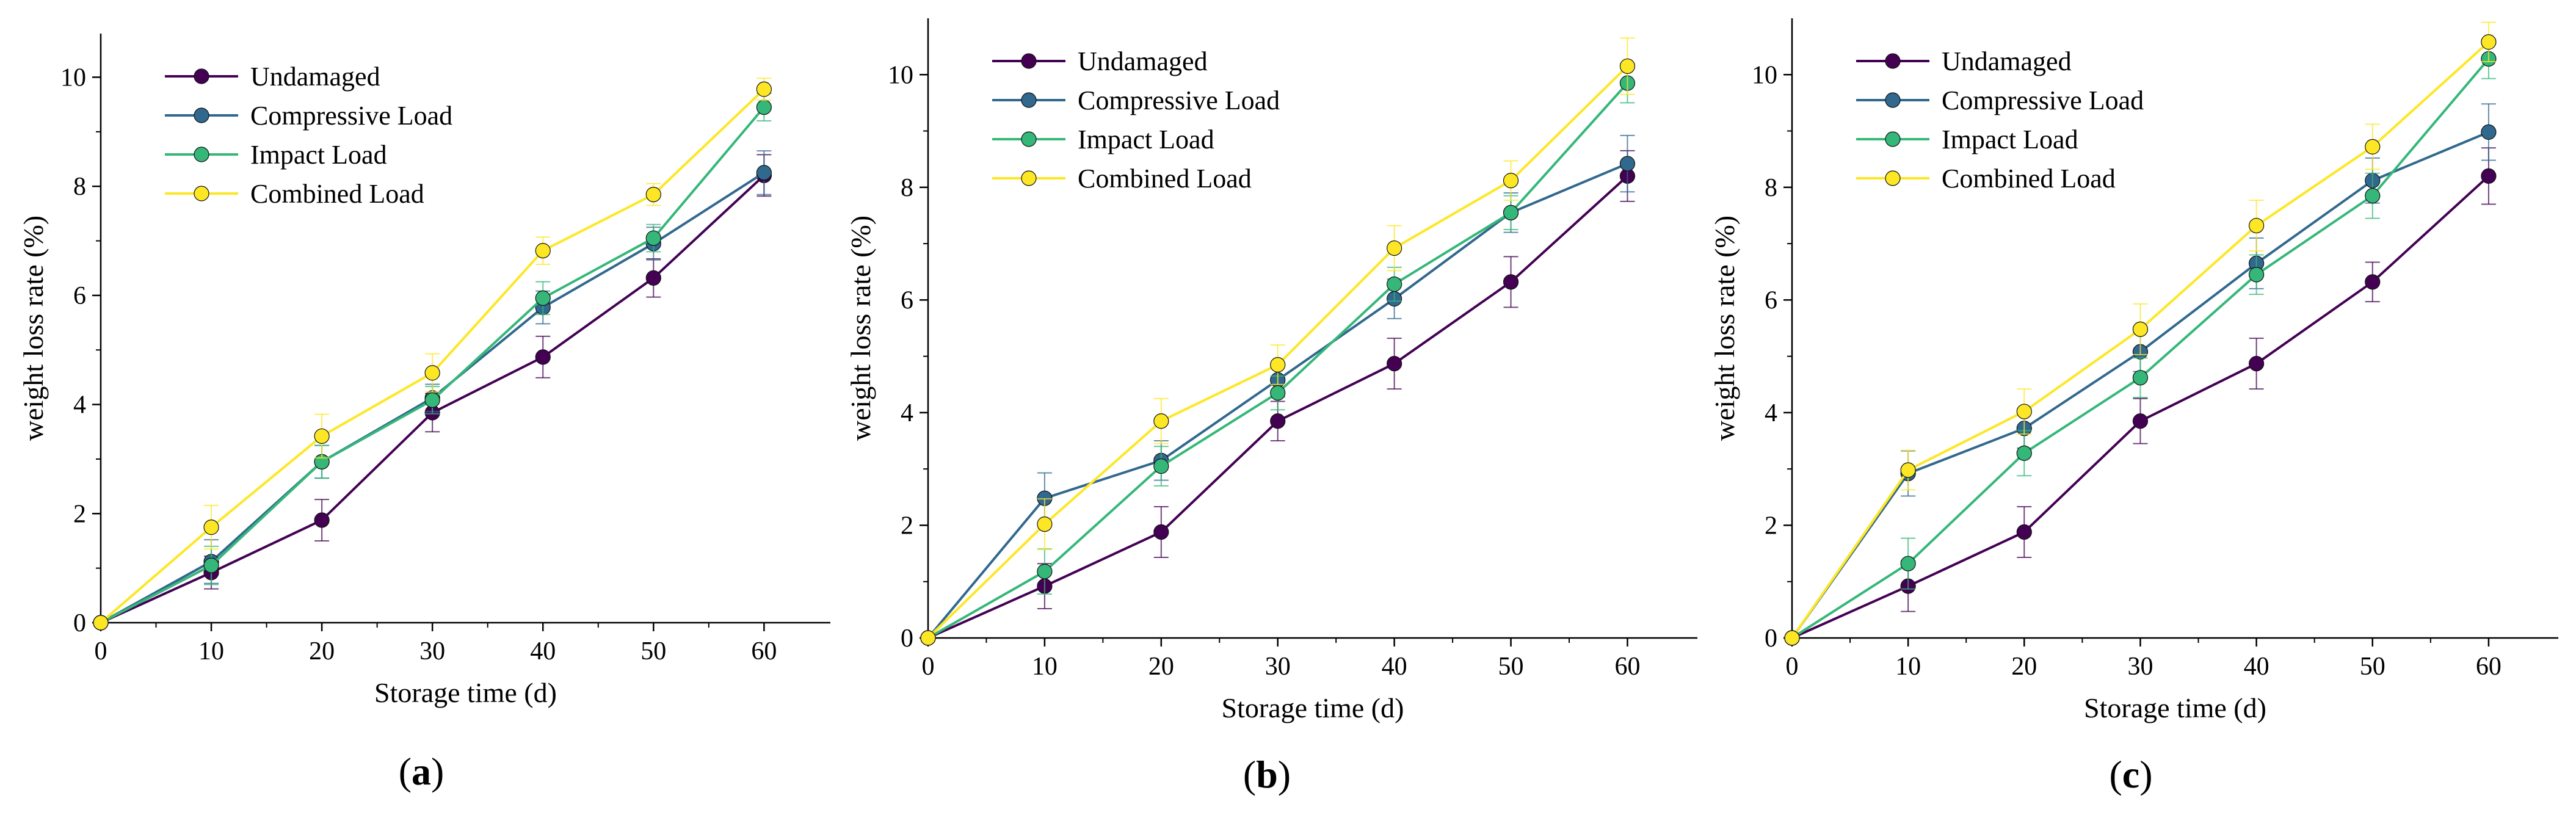 This screenshot has width=2576, height=815. What do you see at coordinates (907, 413) in the screenshot?
I see `y-tick-label: 4` at bounding box center [907, 413].